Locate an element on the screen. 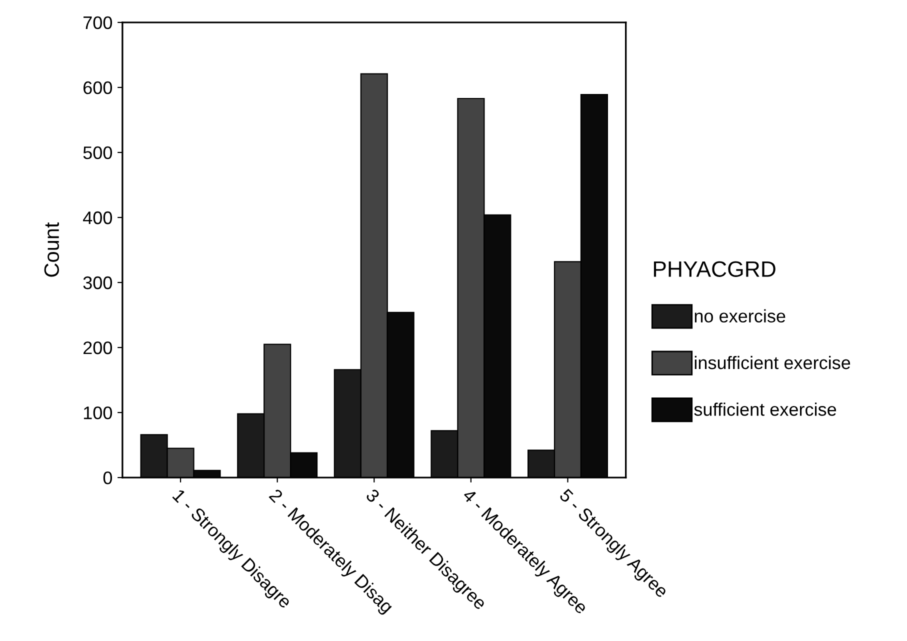 This screenshot has width=907, height=641. y-tick-label: 0 is located at coordinates (107, 477).